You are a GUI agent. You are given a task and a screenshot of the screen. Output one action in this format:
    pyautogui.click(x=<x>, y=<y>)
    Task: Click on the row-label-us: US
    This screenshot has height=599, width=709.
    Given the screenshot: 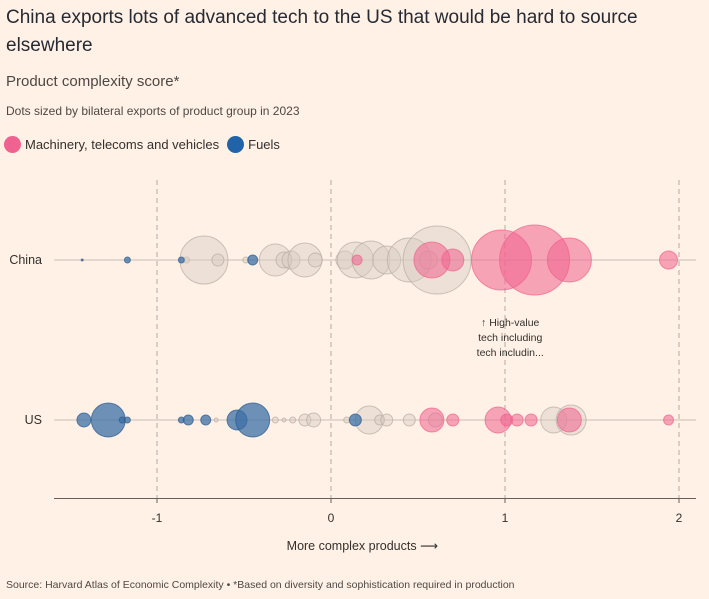 What is the action you would take?
    pyautogui.click(x=33, y=420)
    